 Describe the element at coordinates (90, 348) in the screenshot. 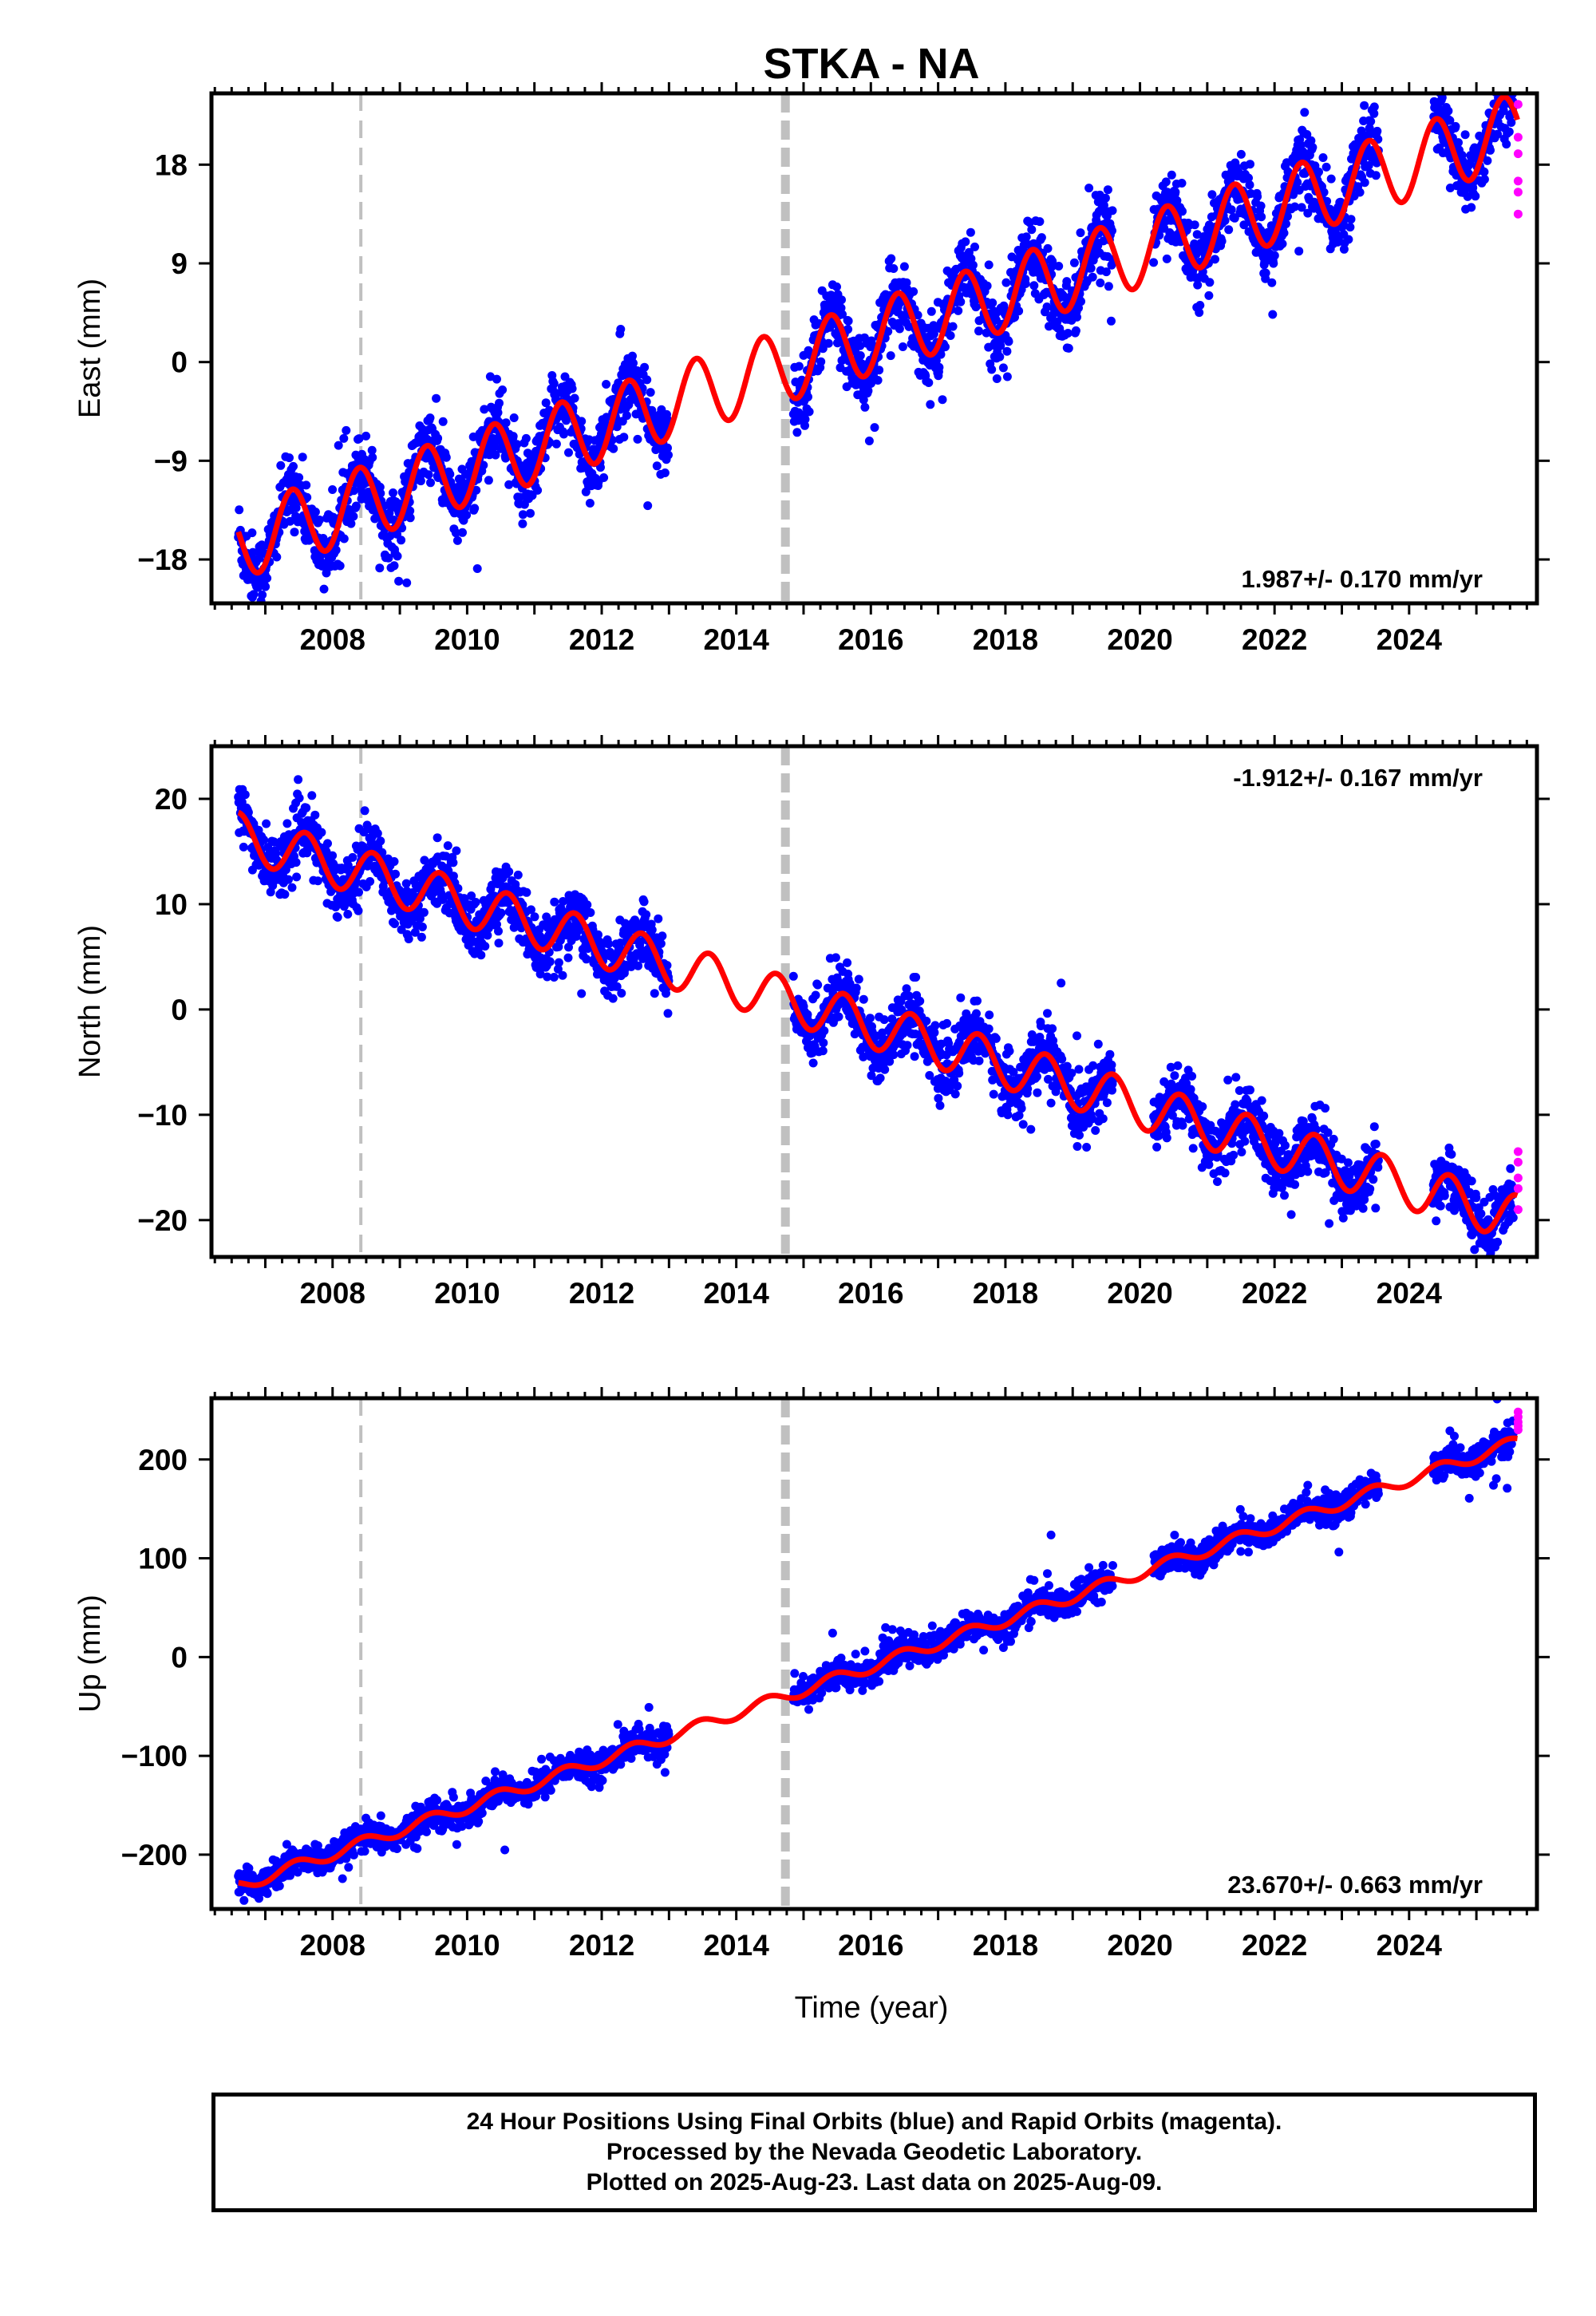

I see `y-axis-label-east: East (mm)` at that location.